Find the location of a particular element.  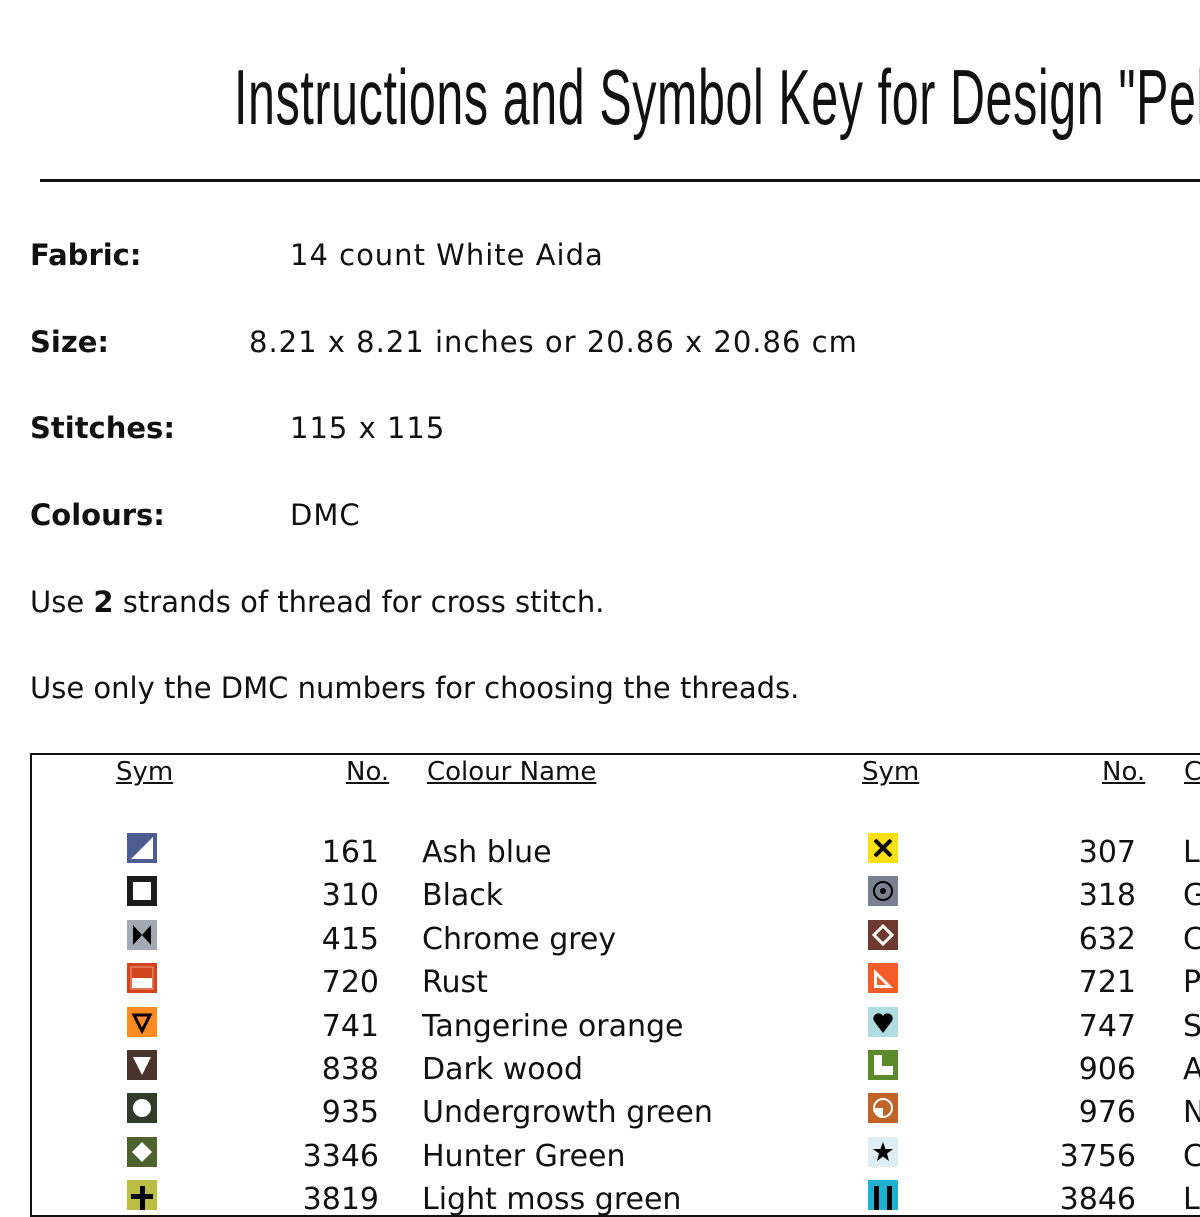

colour-name: L is located at coordinates (1191, 852).